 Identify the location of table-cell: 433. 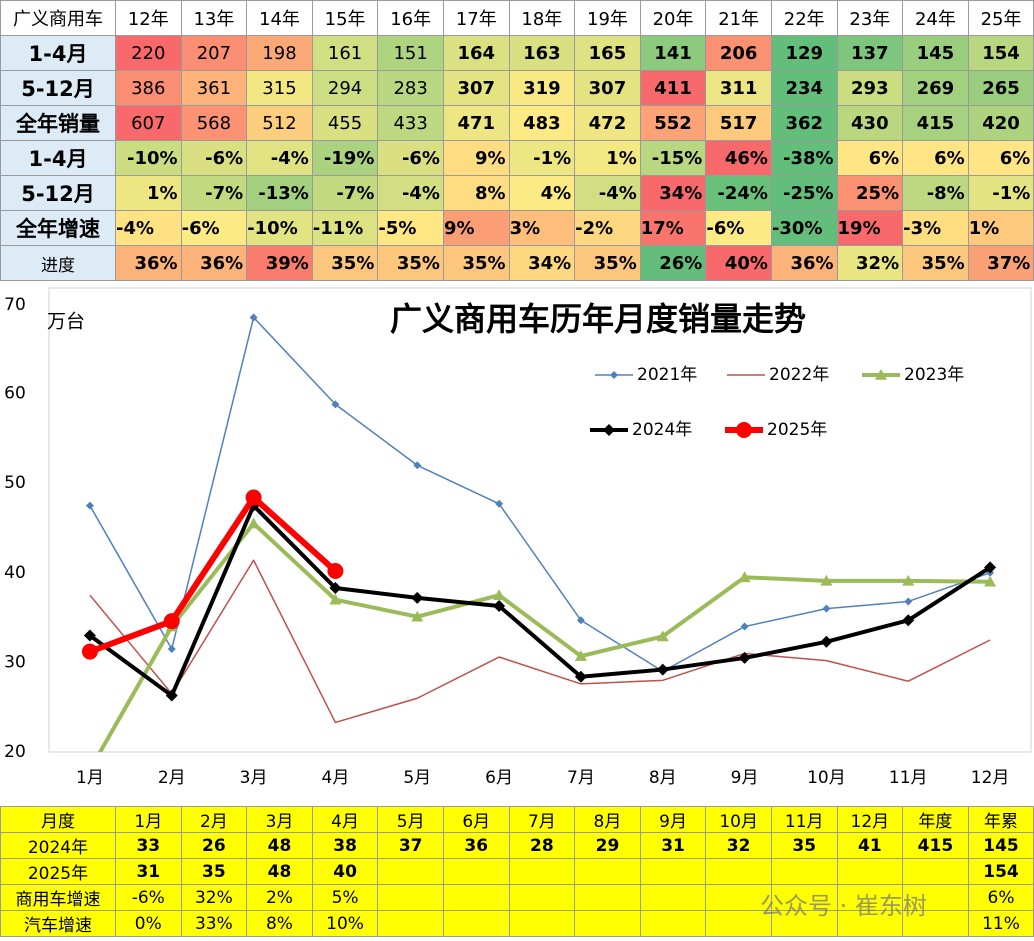
(410, 123).